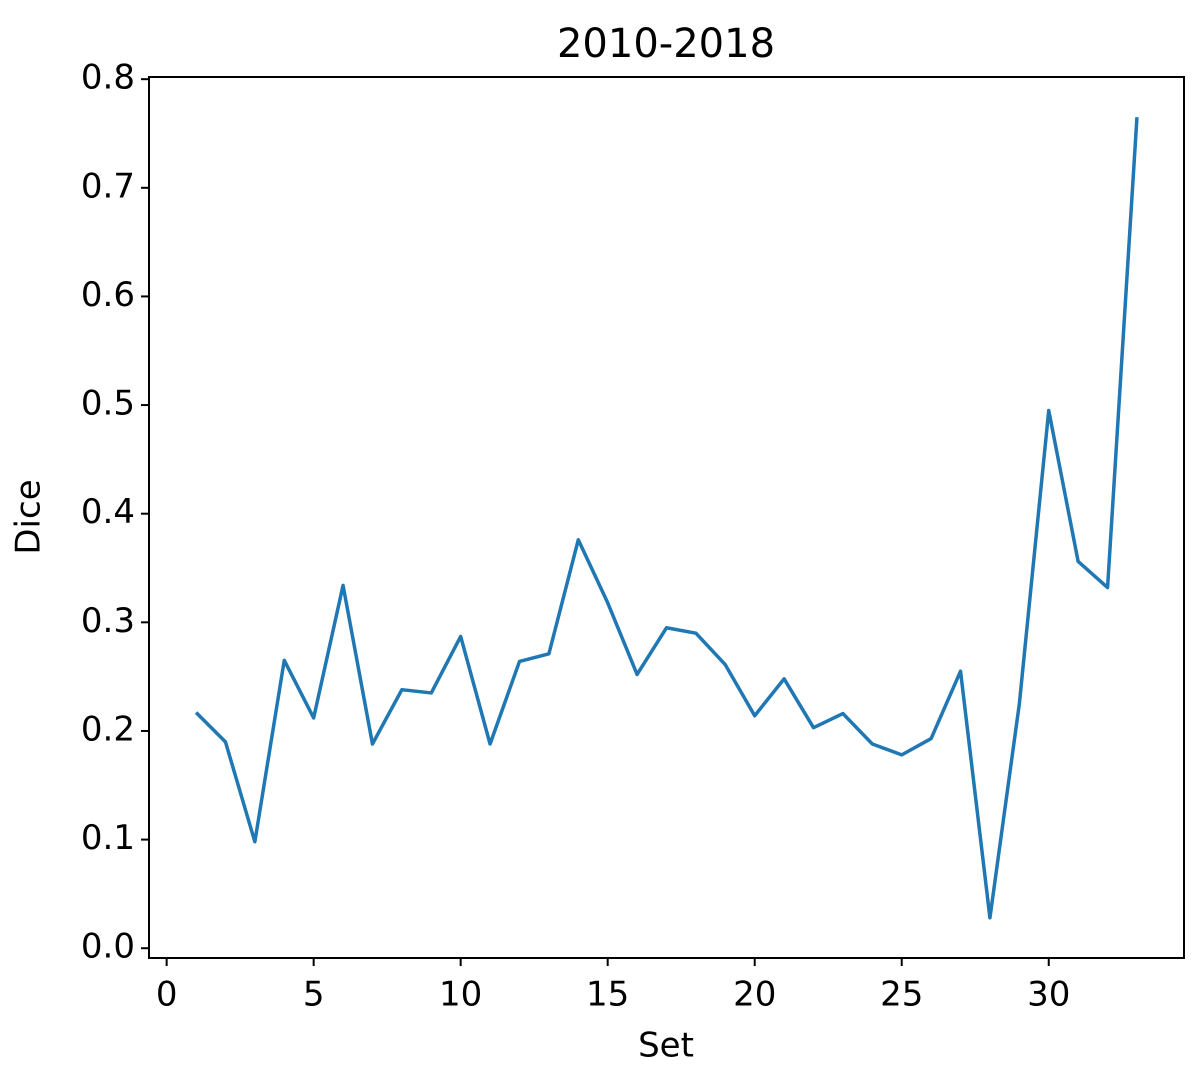  What do you see at coordinates (108, 186) in the screenshot?
I see `y-tick-label: 0.7` at bounding box center [108, 186].